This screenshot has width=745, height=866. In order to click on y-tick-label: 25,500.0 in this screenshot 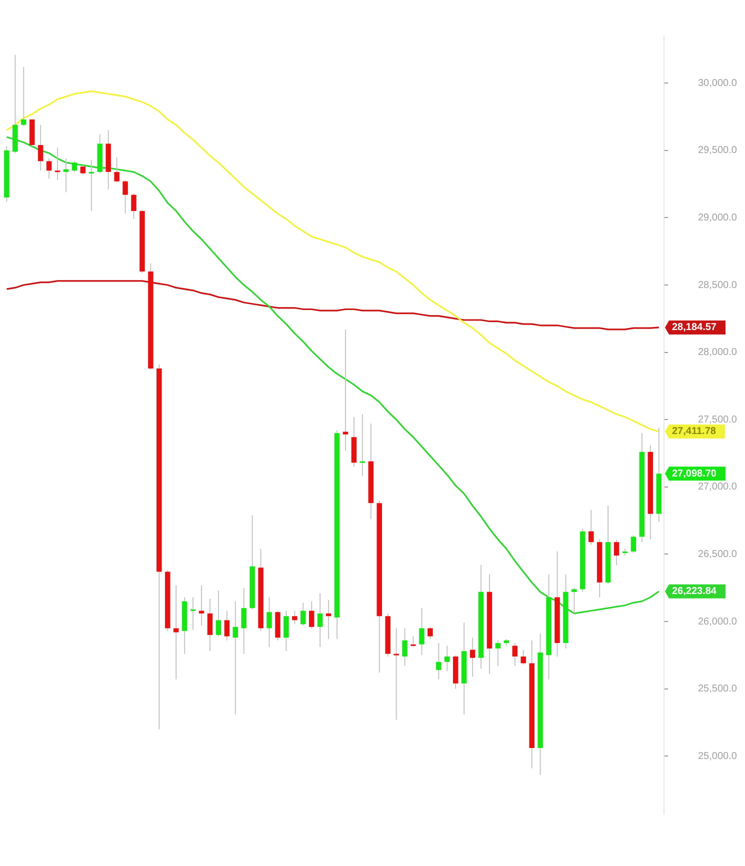, I will do `click(718, 689)`.